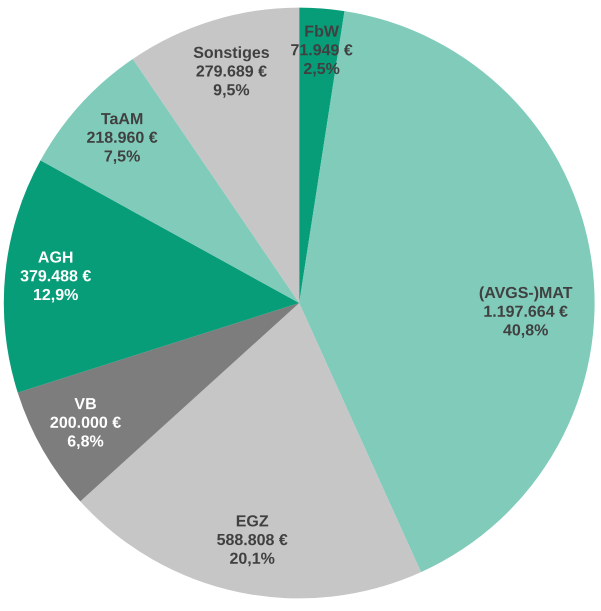  What do you see at coordinates (251, 559) in the screenshot?
I see `svg-text: 20,1%` at bounding box center [251, 559].